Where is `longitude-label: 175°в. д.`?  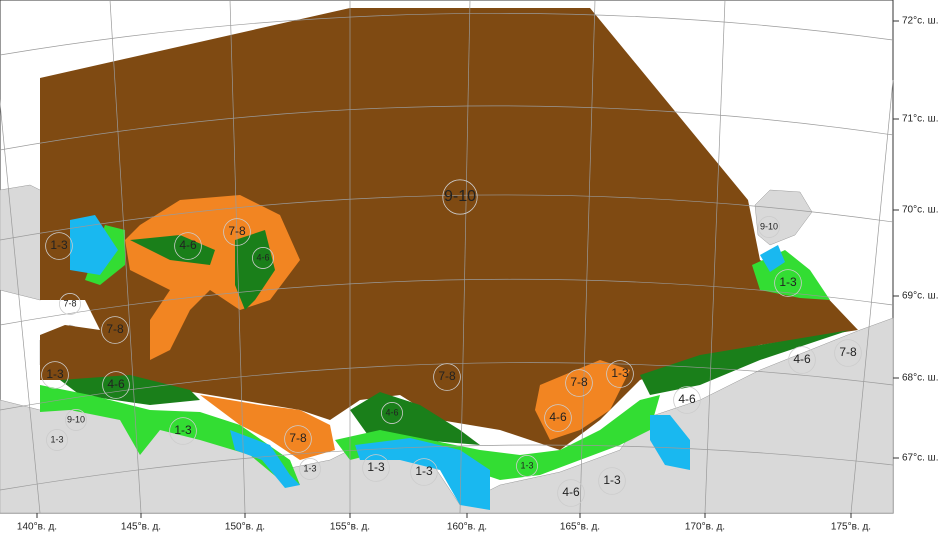
longitude-label: 175°в. д. is located at coordinates (851, 527).